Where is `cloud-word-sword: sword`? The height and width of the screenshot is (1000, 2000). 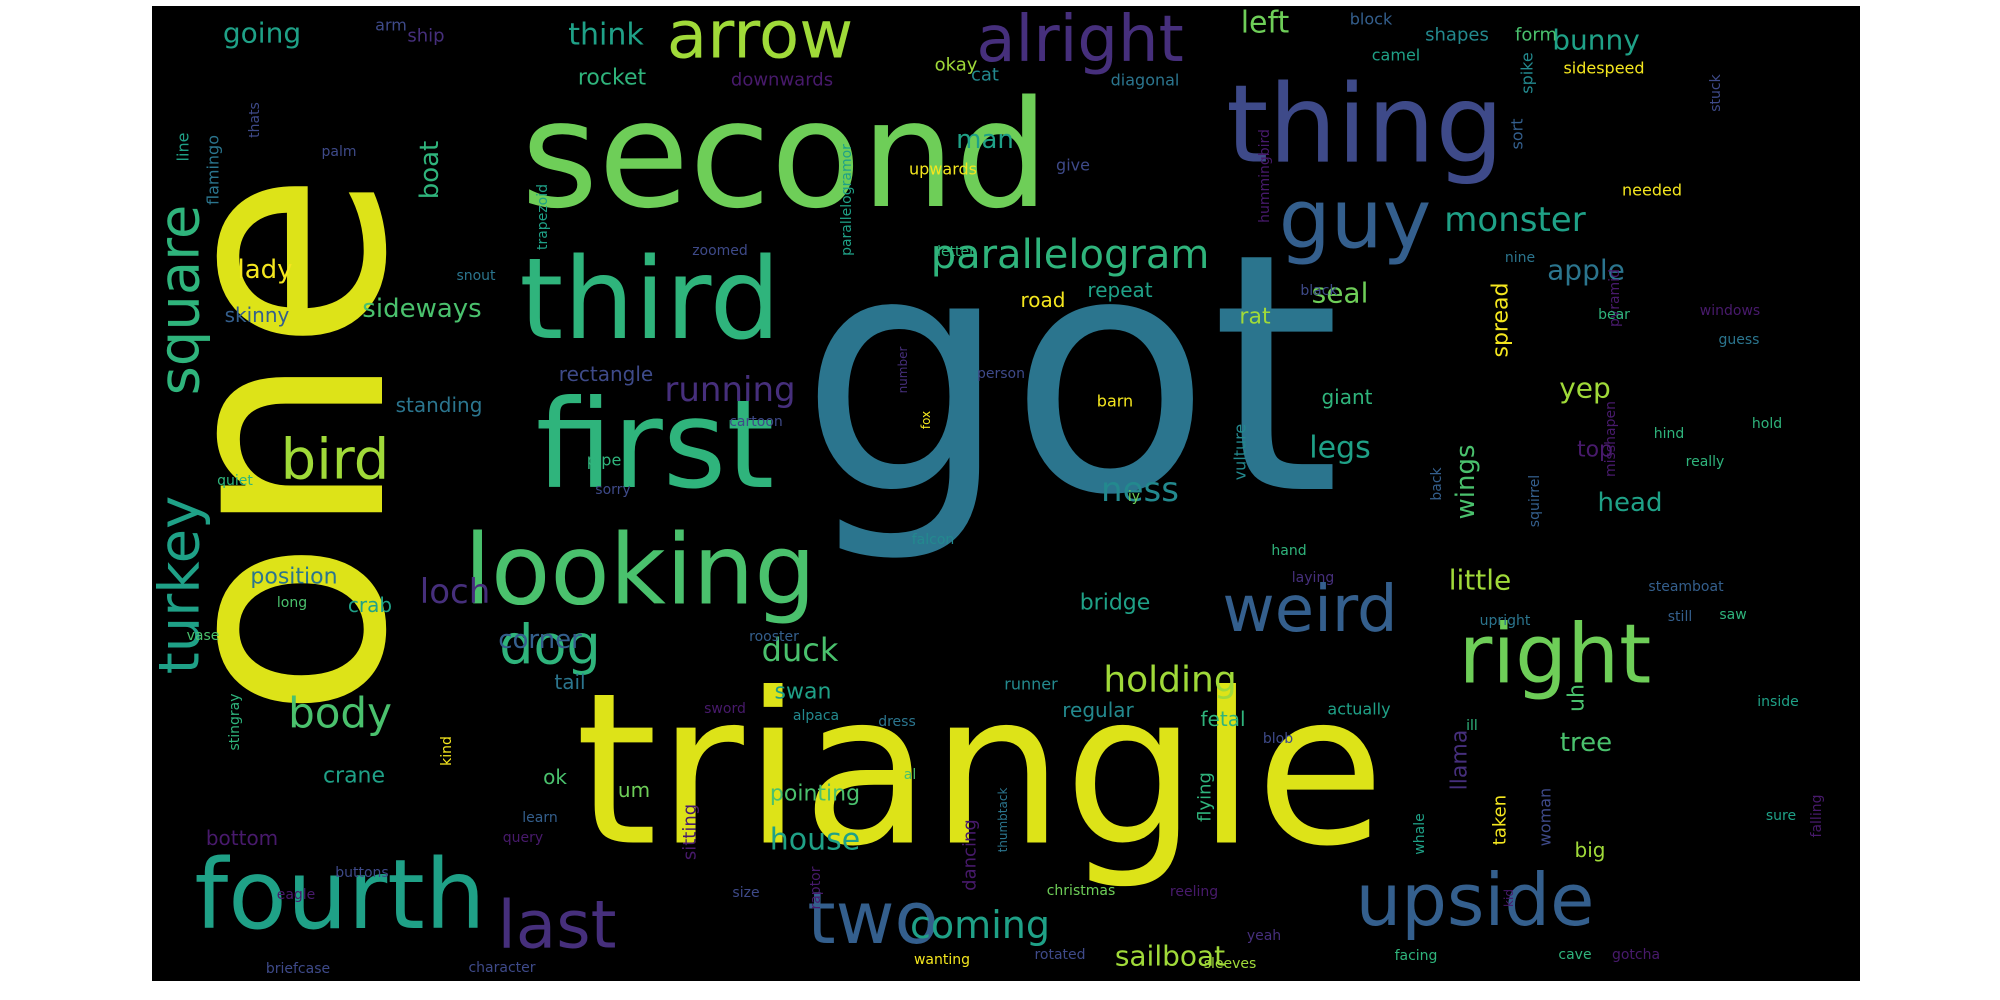 cloud-word-sword: sword is located at coordinates (725, 709).